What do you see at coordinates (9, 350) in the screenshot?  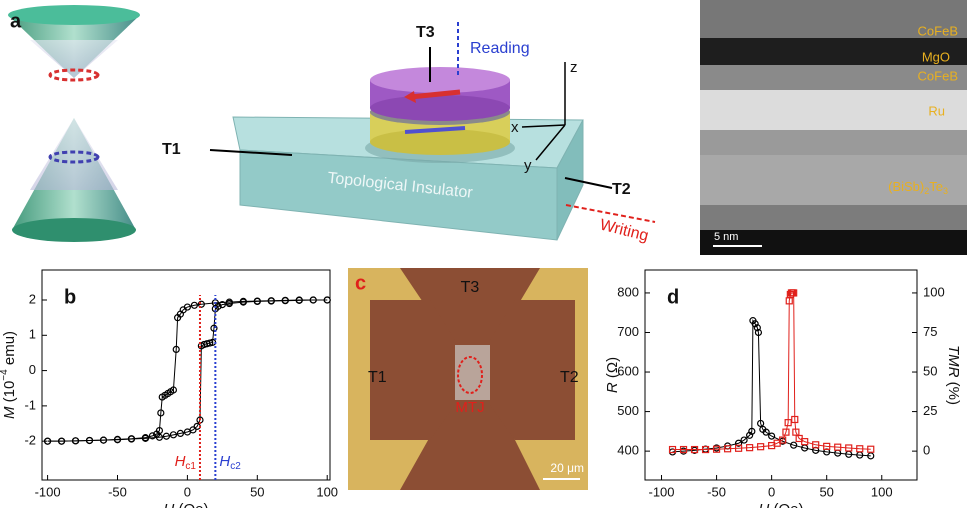 I see `axis-label-part: emu)` at bounding box center [9, 350].